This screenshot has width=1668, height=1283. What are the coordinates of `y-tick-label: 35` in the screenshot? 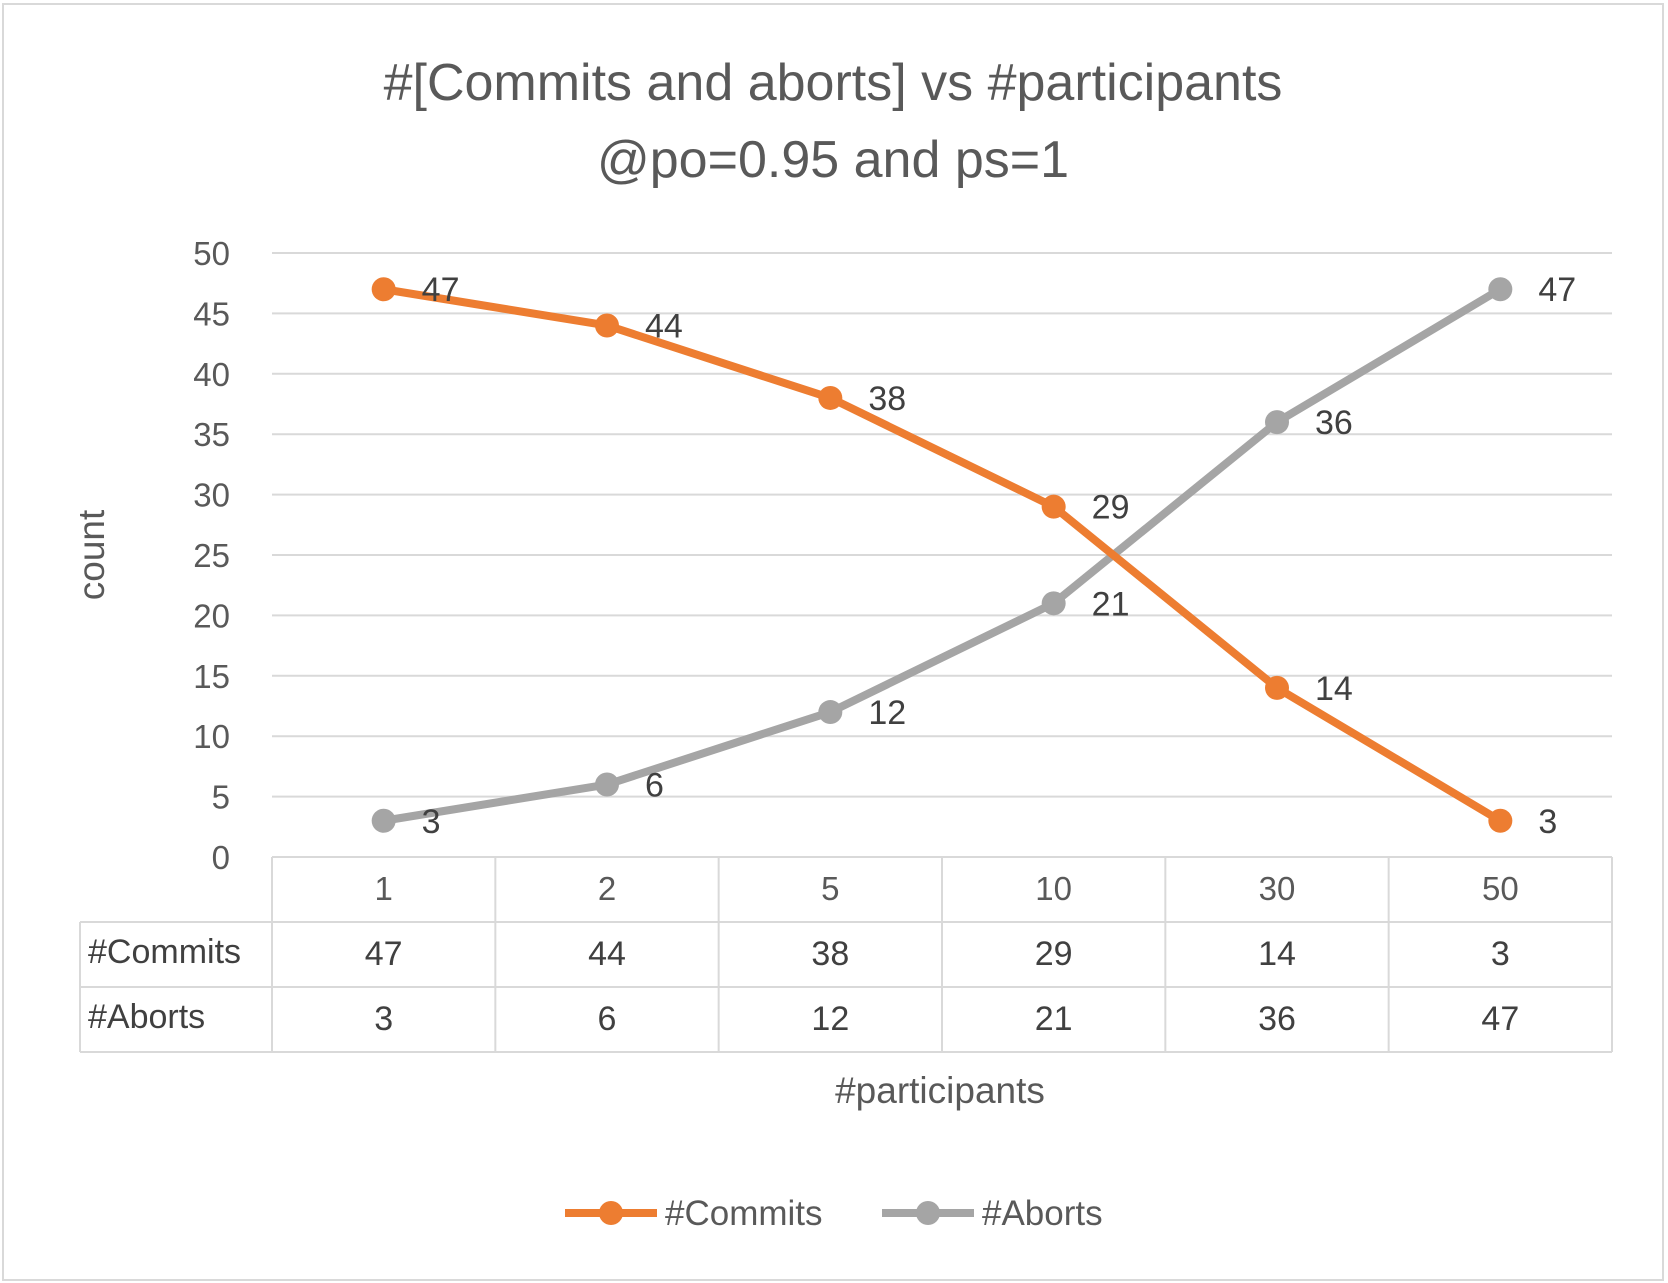 It's located at (211, 434).